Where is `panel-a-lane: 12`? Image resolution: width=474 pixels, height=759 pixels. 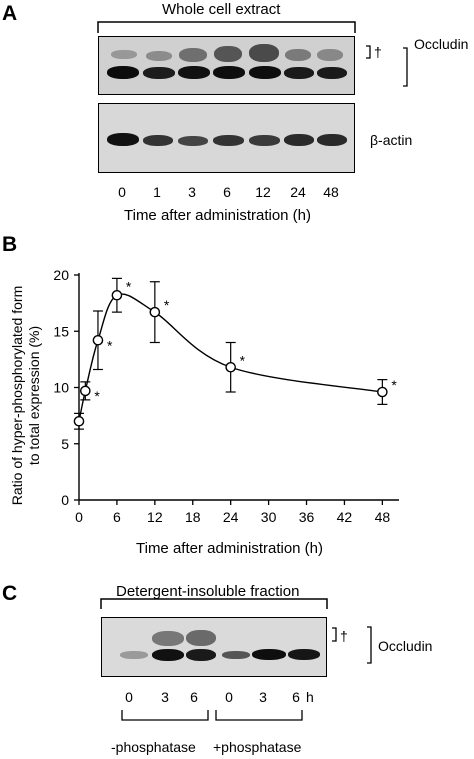
panel-a-lane: 12 is located at coordinates (263, 192).